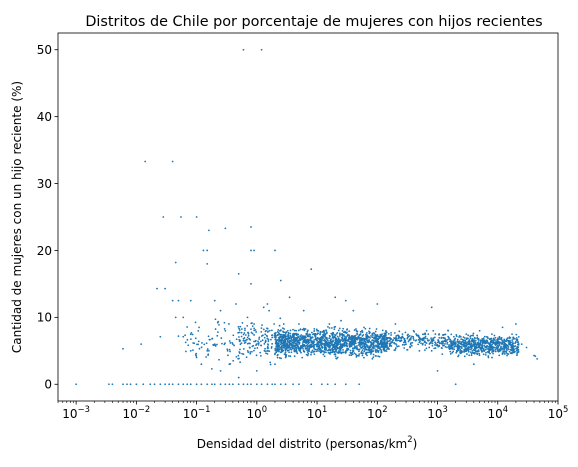 This screenshot has width=578, height=467. What do you see at coordinates (144, 409) in the screenshot?
I see `x-tick-exp: −2` at bounding box center [144, 409].